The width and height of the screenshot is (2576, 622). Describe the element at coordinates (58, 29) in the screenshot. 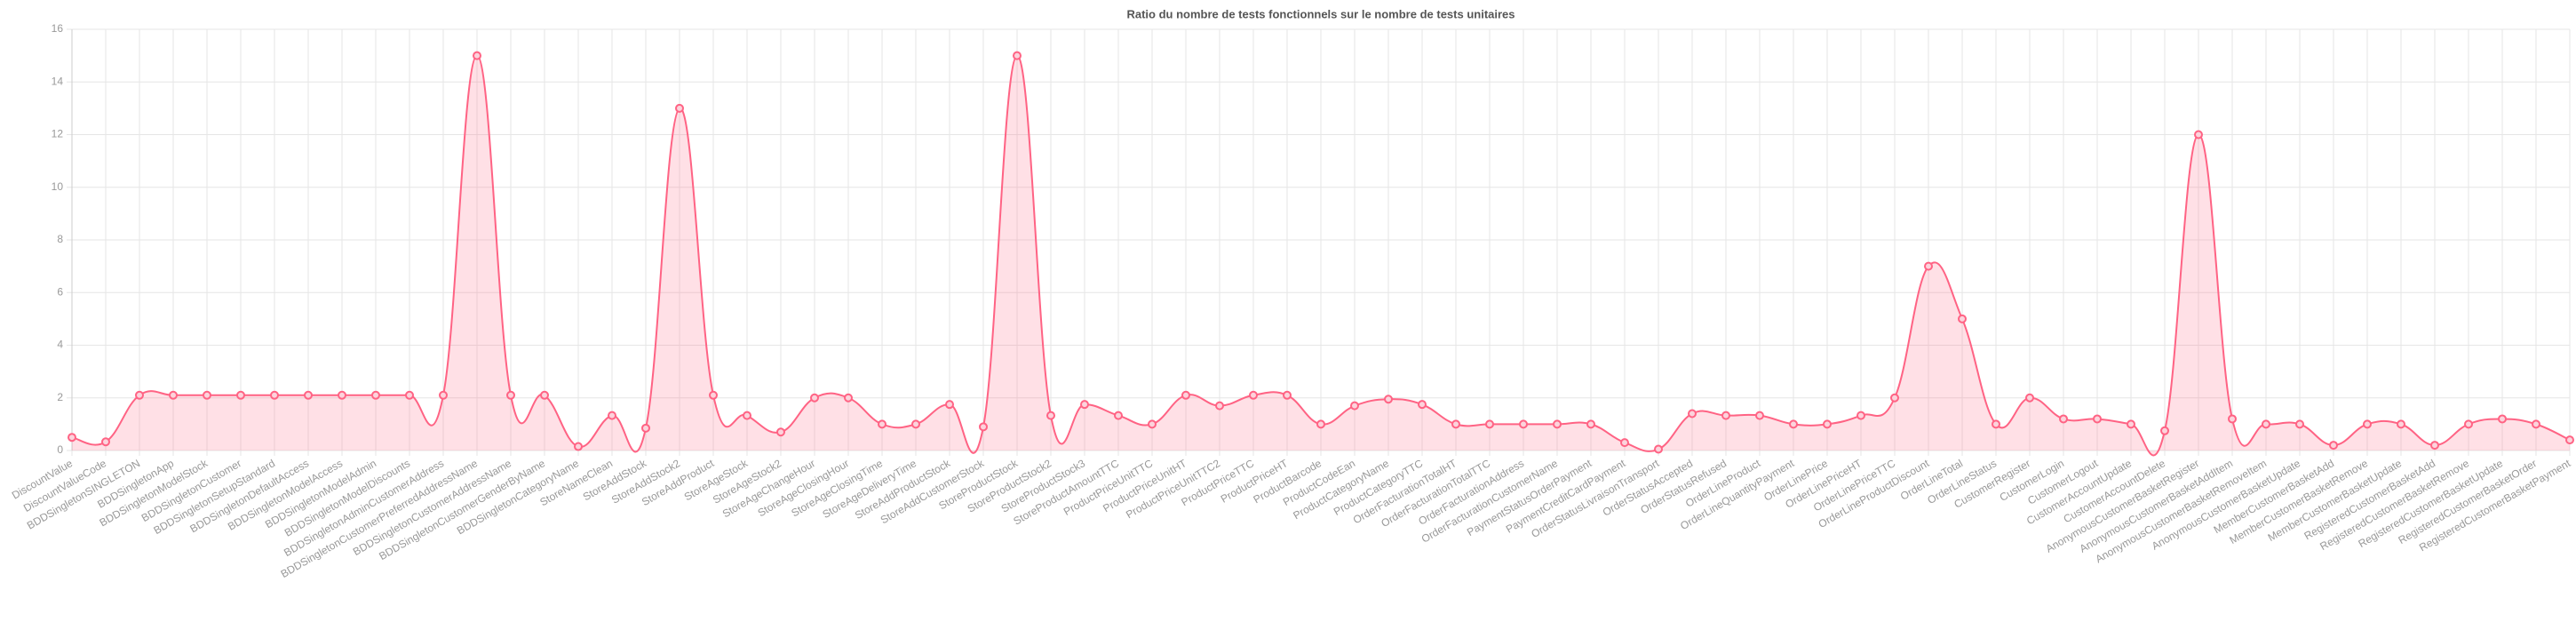

I see `y-tick-label: 16` at that location.